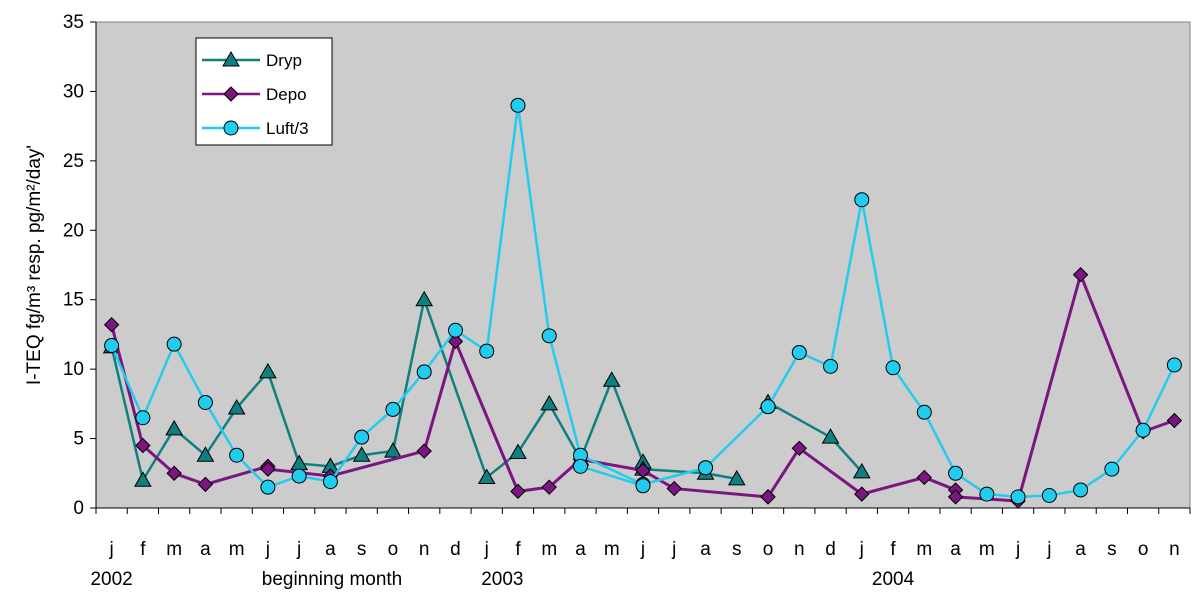 Image resolution: width=1196 pixels, height=592 pixels. I want to click on legend-label: Luft/3, so click(287, 128).